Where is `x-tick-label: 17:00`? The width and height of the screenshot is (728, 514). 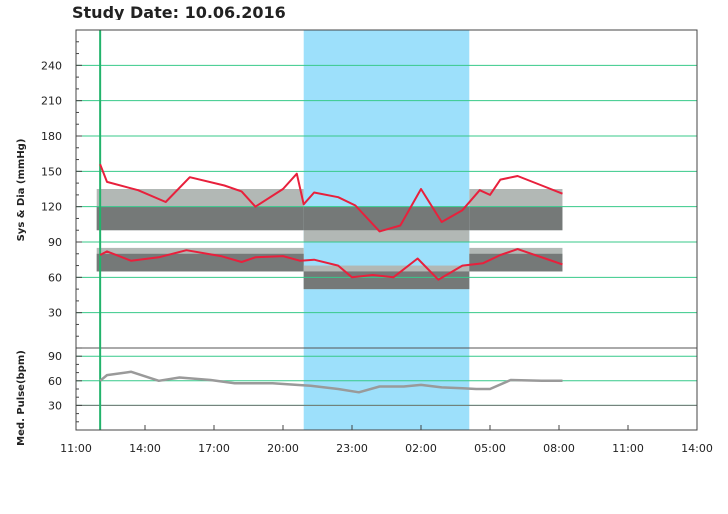
x-tick-label: 17:00 is located at coordinates (214, 448).